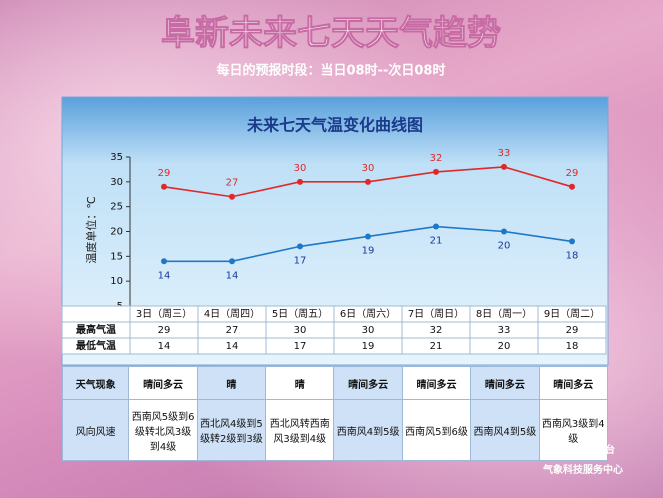 Image resolution: width=663 pixels, height=498 pixels. I want to click on data-label: 20, so click(504, 246).